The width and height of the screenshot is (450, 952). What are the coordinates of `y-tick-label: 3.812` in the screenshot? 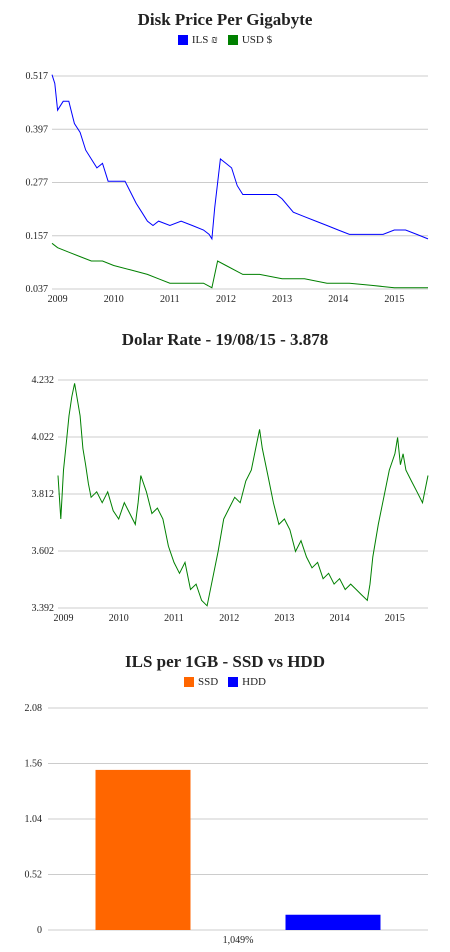 It's located at (43, 494).